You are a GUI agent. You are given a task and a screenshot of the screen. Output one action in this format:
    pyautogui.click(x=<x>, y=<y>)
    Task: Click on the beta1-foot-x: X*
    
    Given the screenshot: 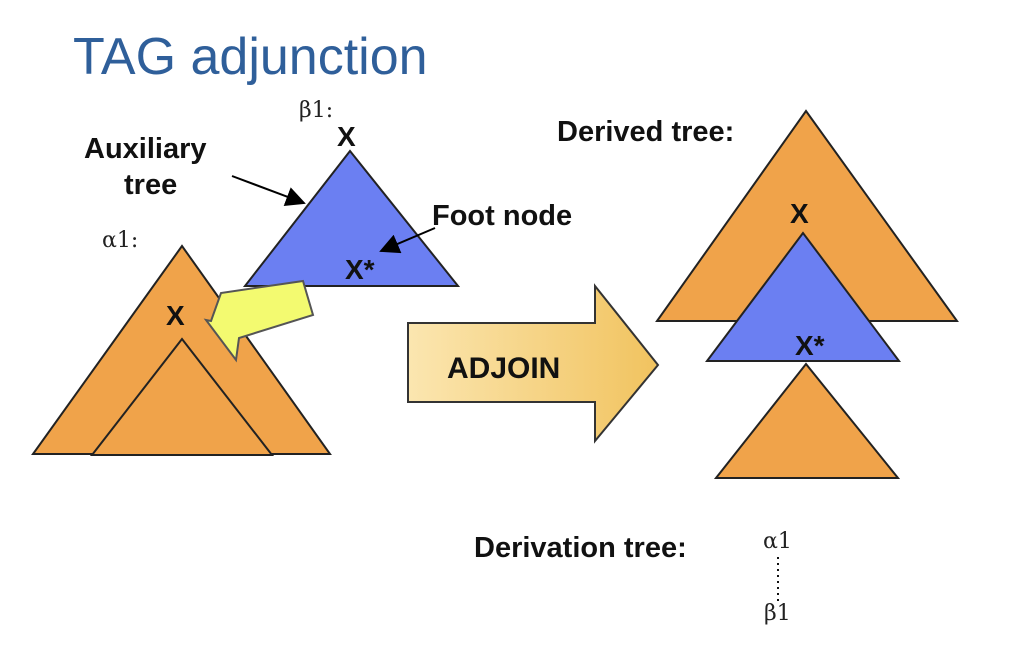 What is the action you would take?
    pyautogui.click(x=360, y=269)
    